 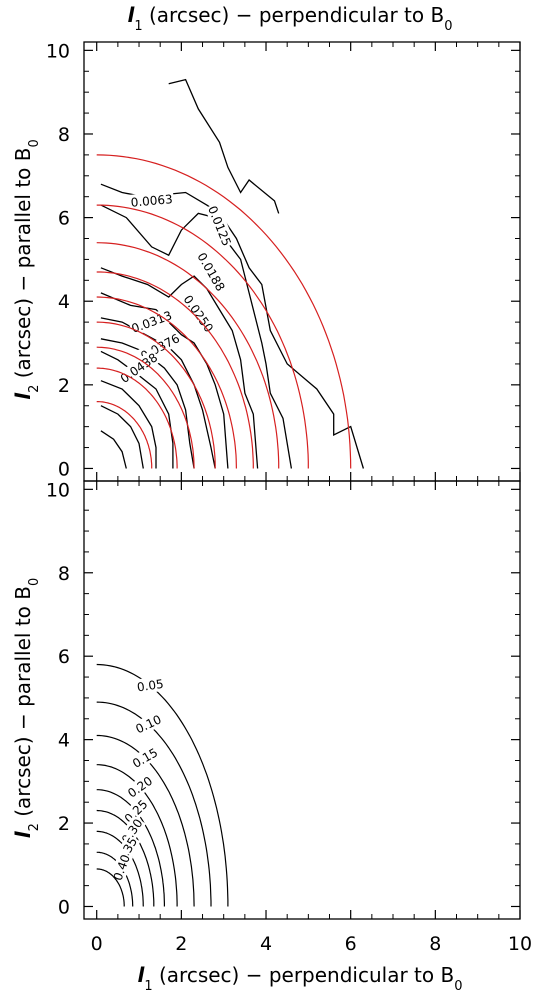 What do you see at coordinates (300, 978) in the screenshot?
I see `bottom-axis-title: l1 (arcsec) − perpendicular to B0` at bounding box center [300, 978].